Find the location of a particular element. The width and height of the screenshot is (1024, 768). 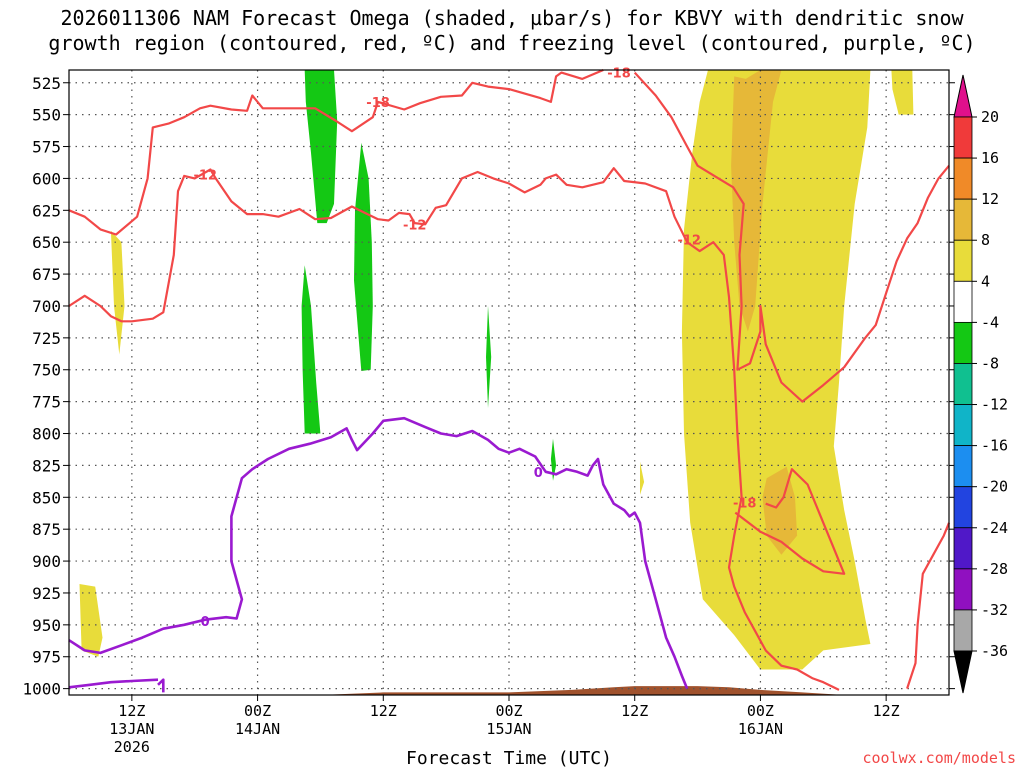

colorbar-label-10: -24 is located at coordinates (994, 528).